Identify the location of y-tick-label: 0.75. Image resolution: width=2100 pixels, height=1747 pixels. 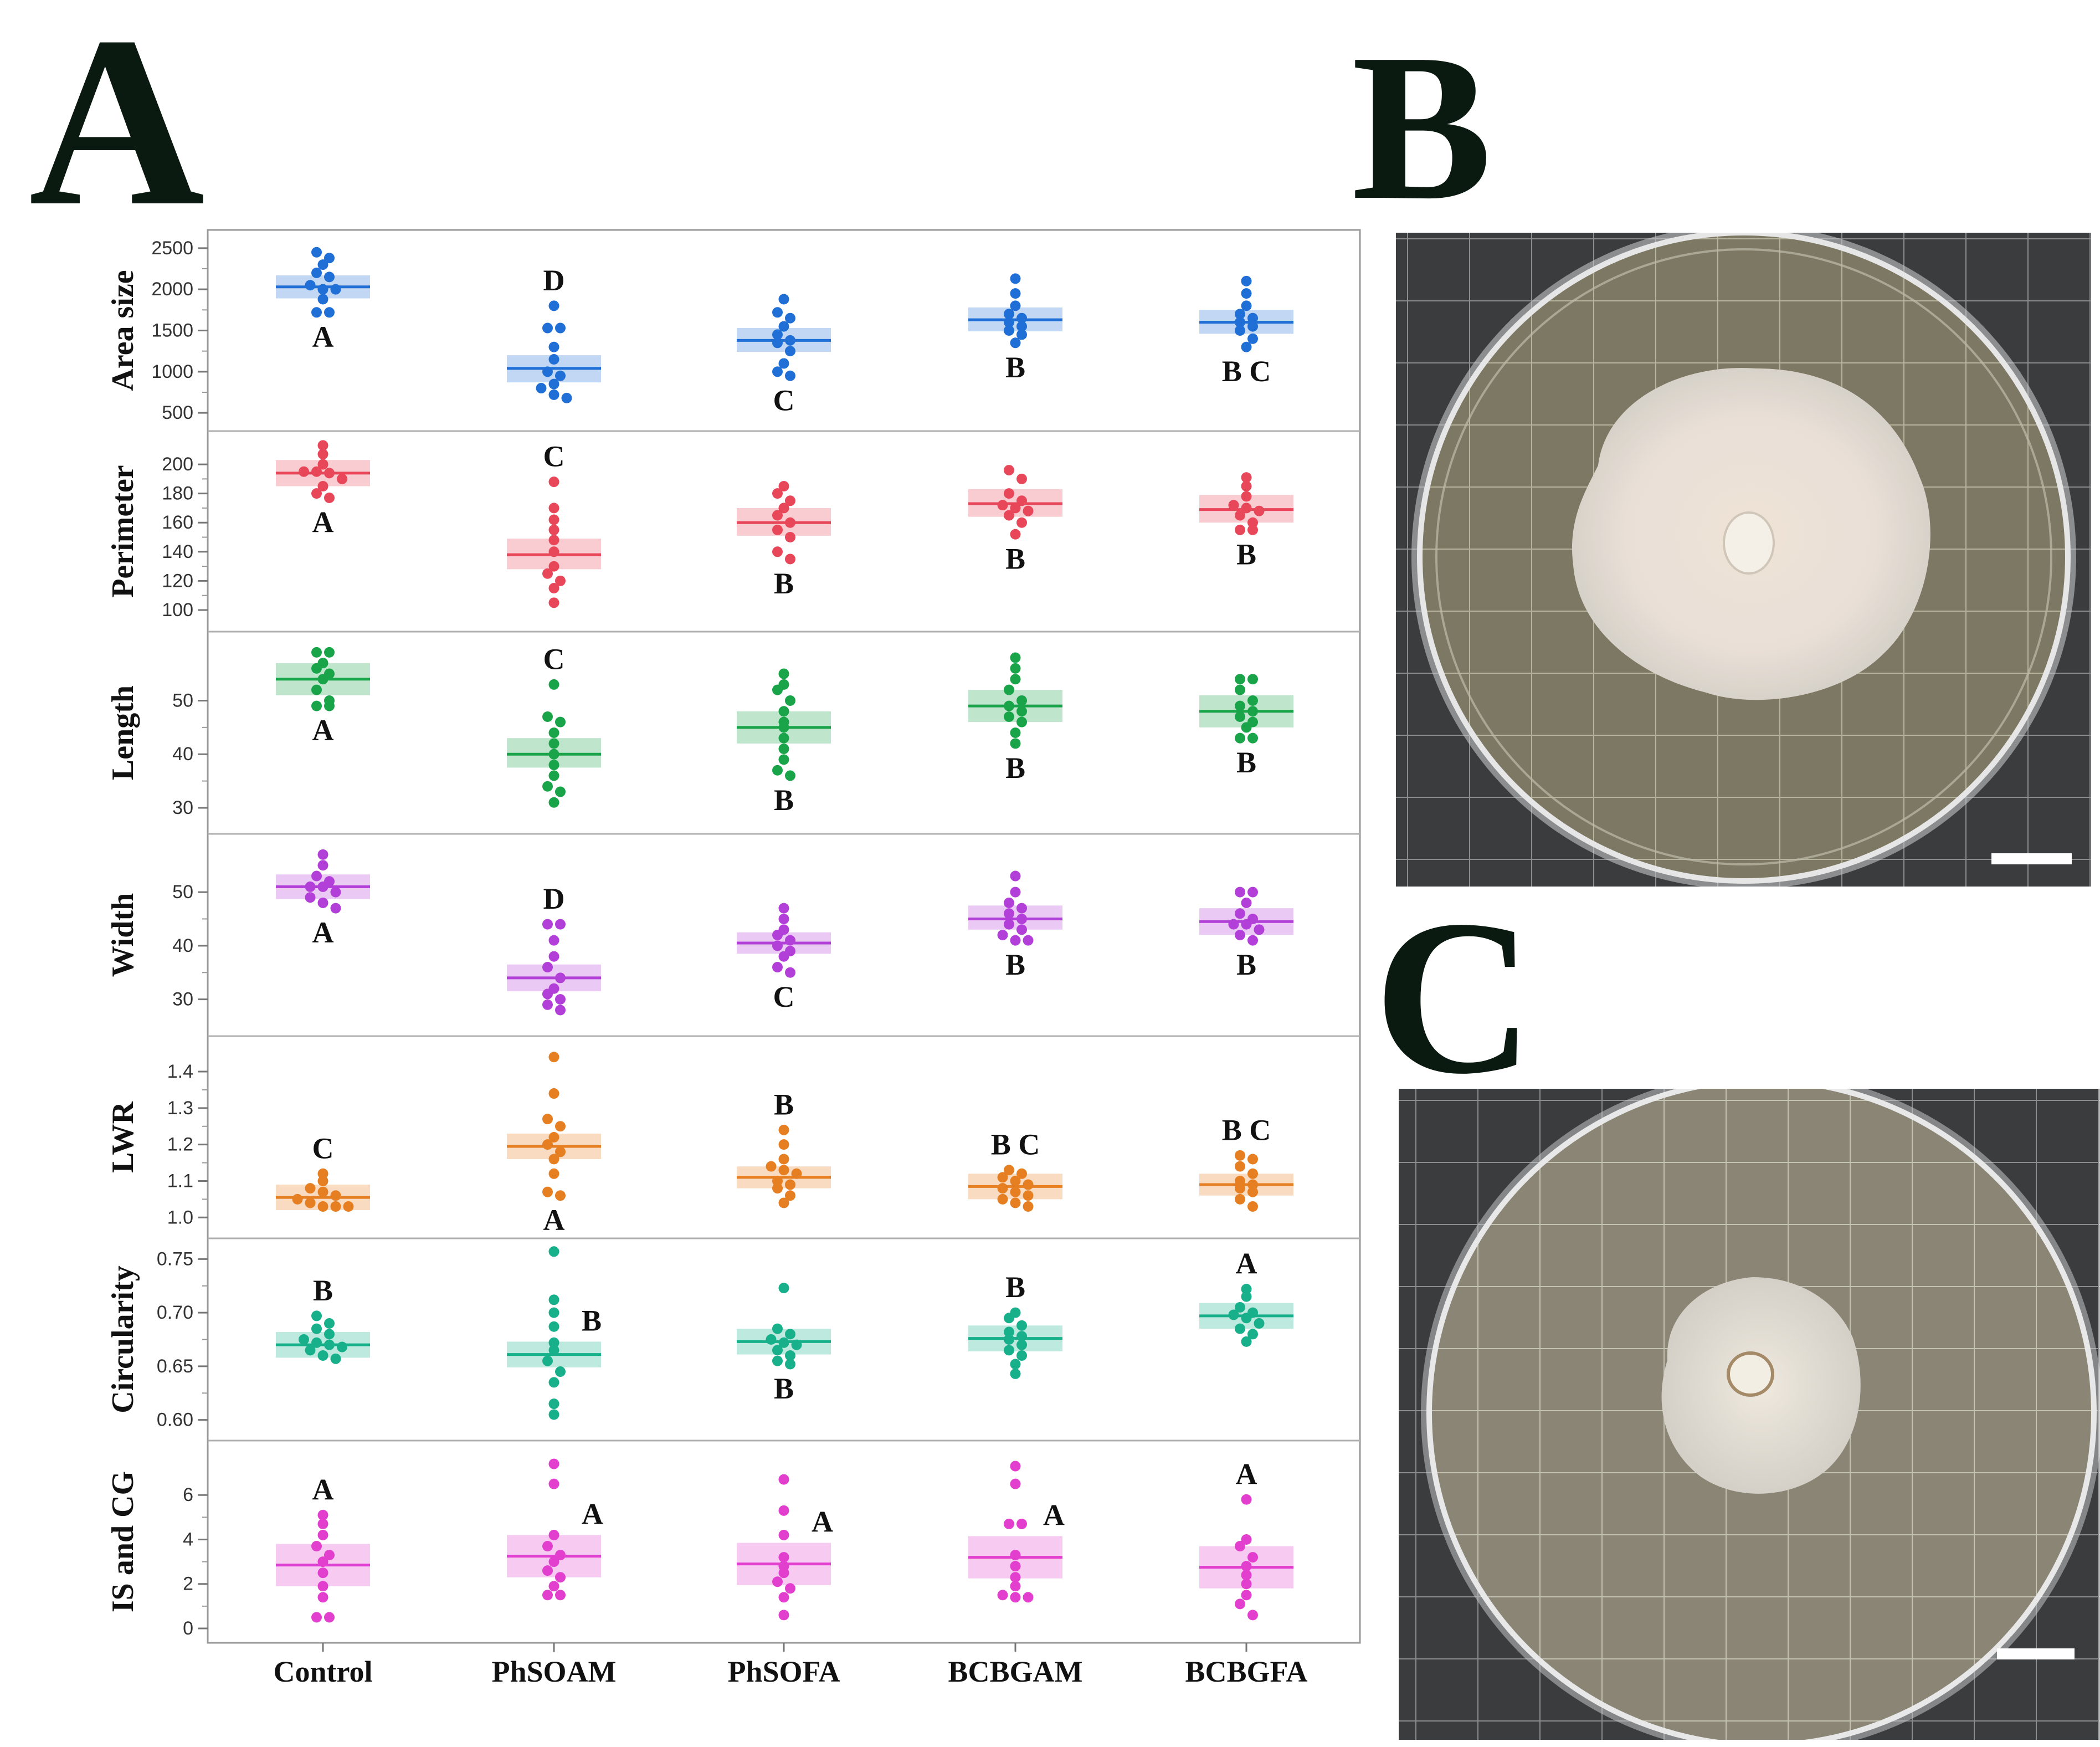
(175, 1258).